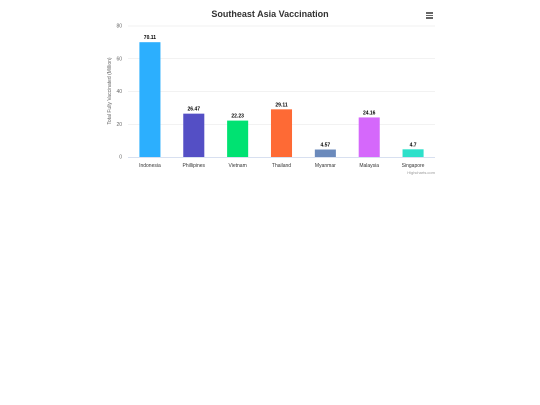 The width and height of the screenshot is (540, 405). I want to click on data-label: 22.23, so click(237, 117).